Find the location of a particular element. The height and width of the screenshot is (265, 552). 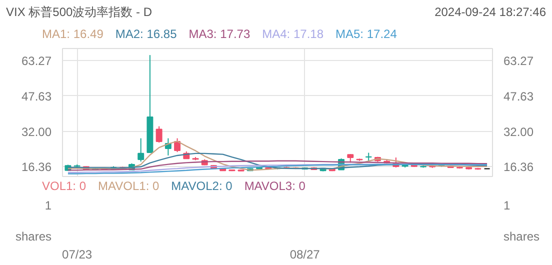

text: 2024-09-24 18:27:46 is located at coordinates (490, 12).